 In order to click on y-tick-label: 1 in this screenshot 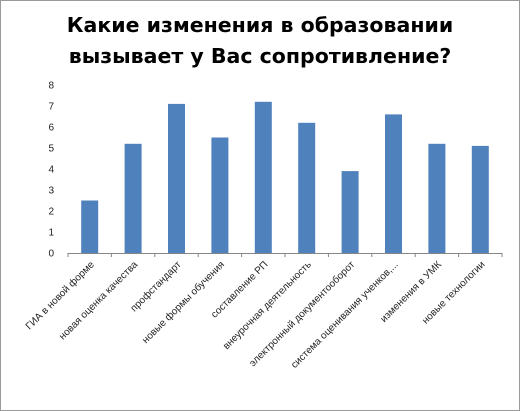, I will do `click(51, 233)`.